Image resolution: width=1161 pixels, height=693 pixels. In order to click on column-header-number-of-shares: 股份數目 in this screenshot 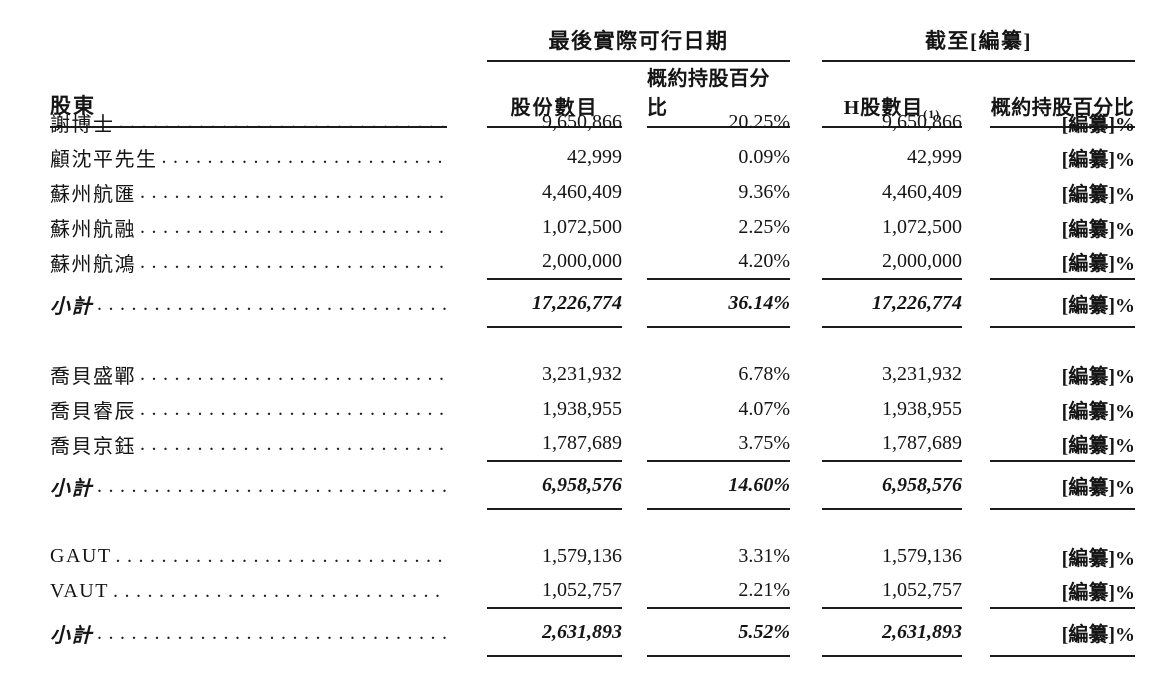, I will do `click(554, 95)`.